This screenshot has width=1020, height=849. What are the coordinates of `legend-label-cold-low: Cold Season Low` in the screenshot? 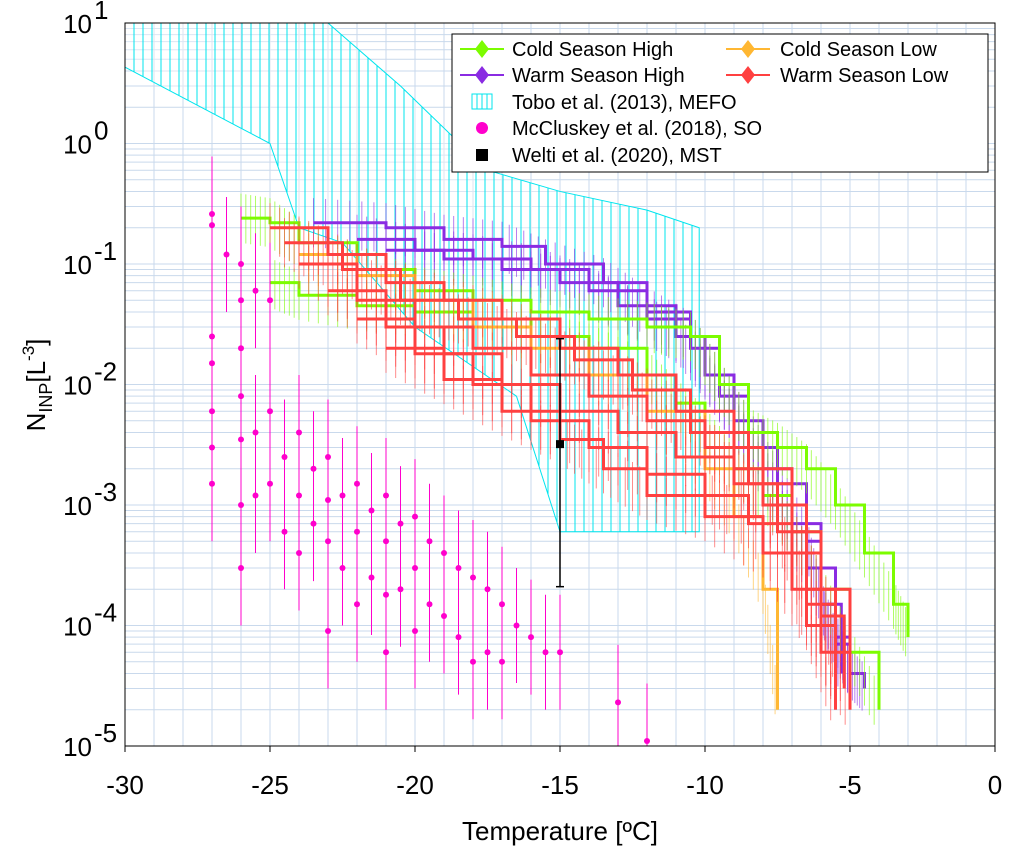 It's located at (858, 50).